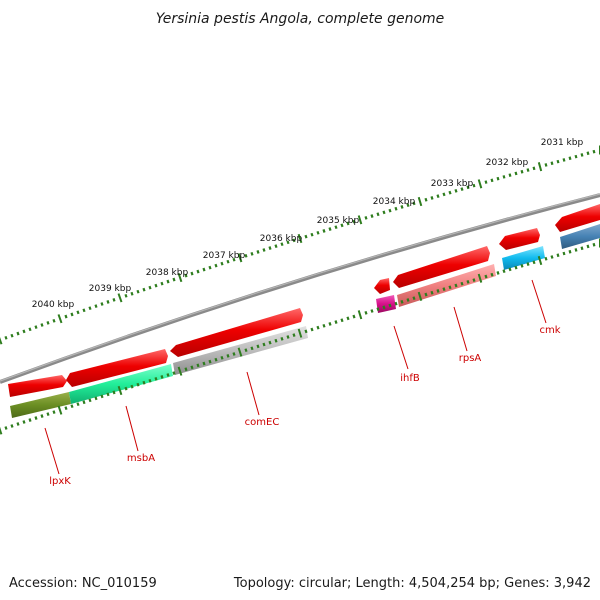 This screenshot has width=600, height=600. Describe the element at coordinates (549, 330) in the screenshot. I see `gene-label-cmk: cmk` at that location.